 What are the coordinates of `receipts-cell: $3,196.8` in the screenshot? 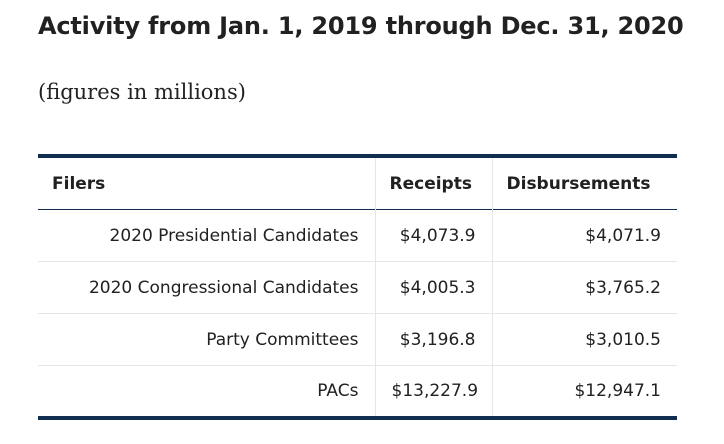 It's located at (433, 339).